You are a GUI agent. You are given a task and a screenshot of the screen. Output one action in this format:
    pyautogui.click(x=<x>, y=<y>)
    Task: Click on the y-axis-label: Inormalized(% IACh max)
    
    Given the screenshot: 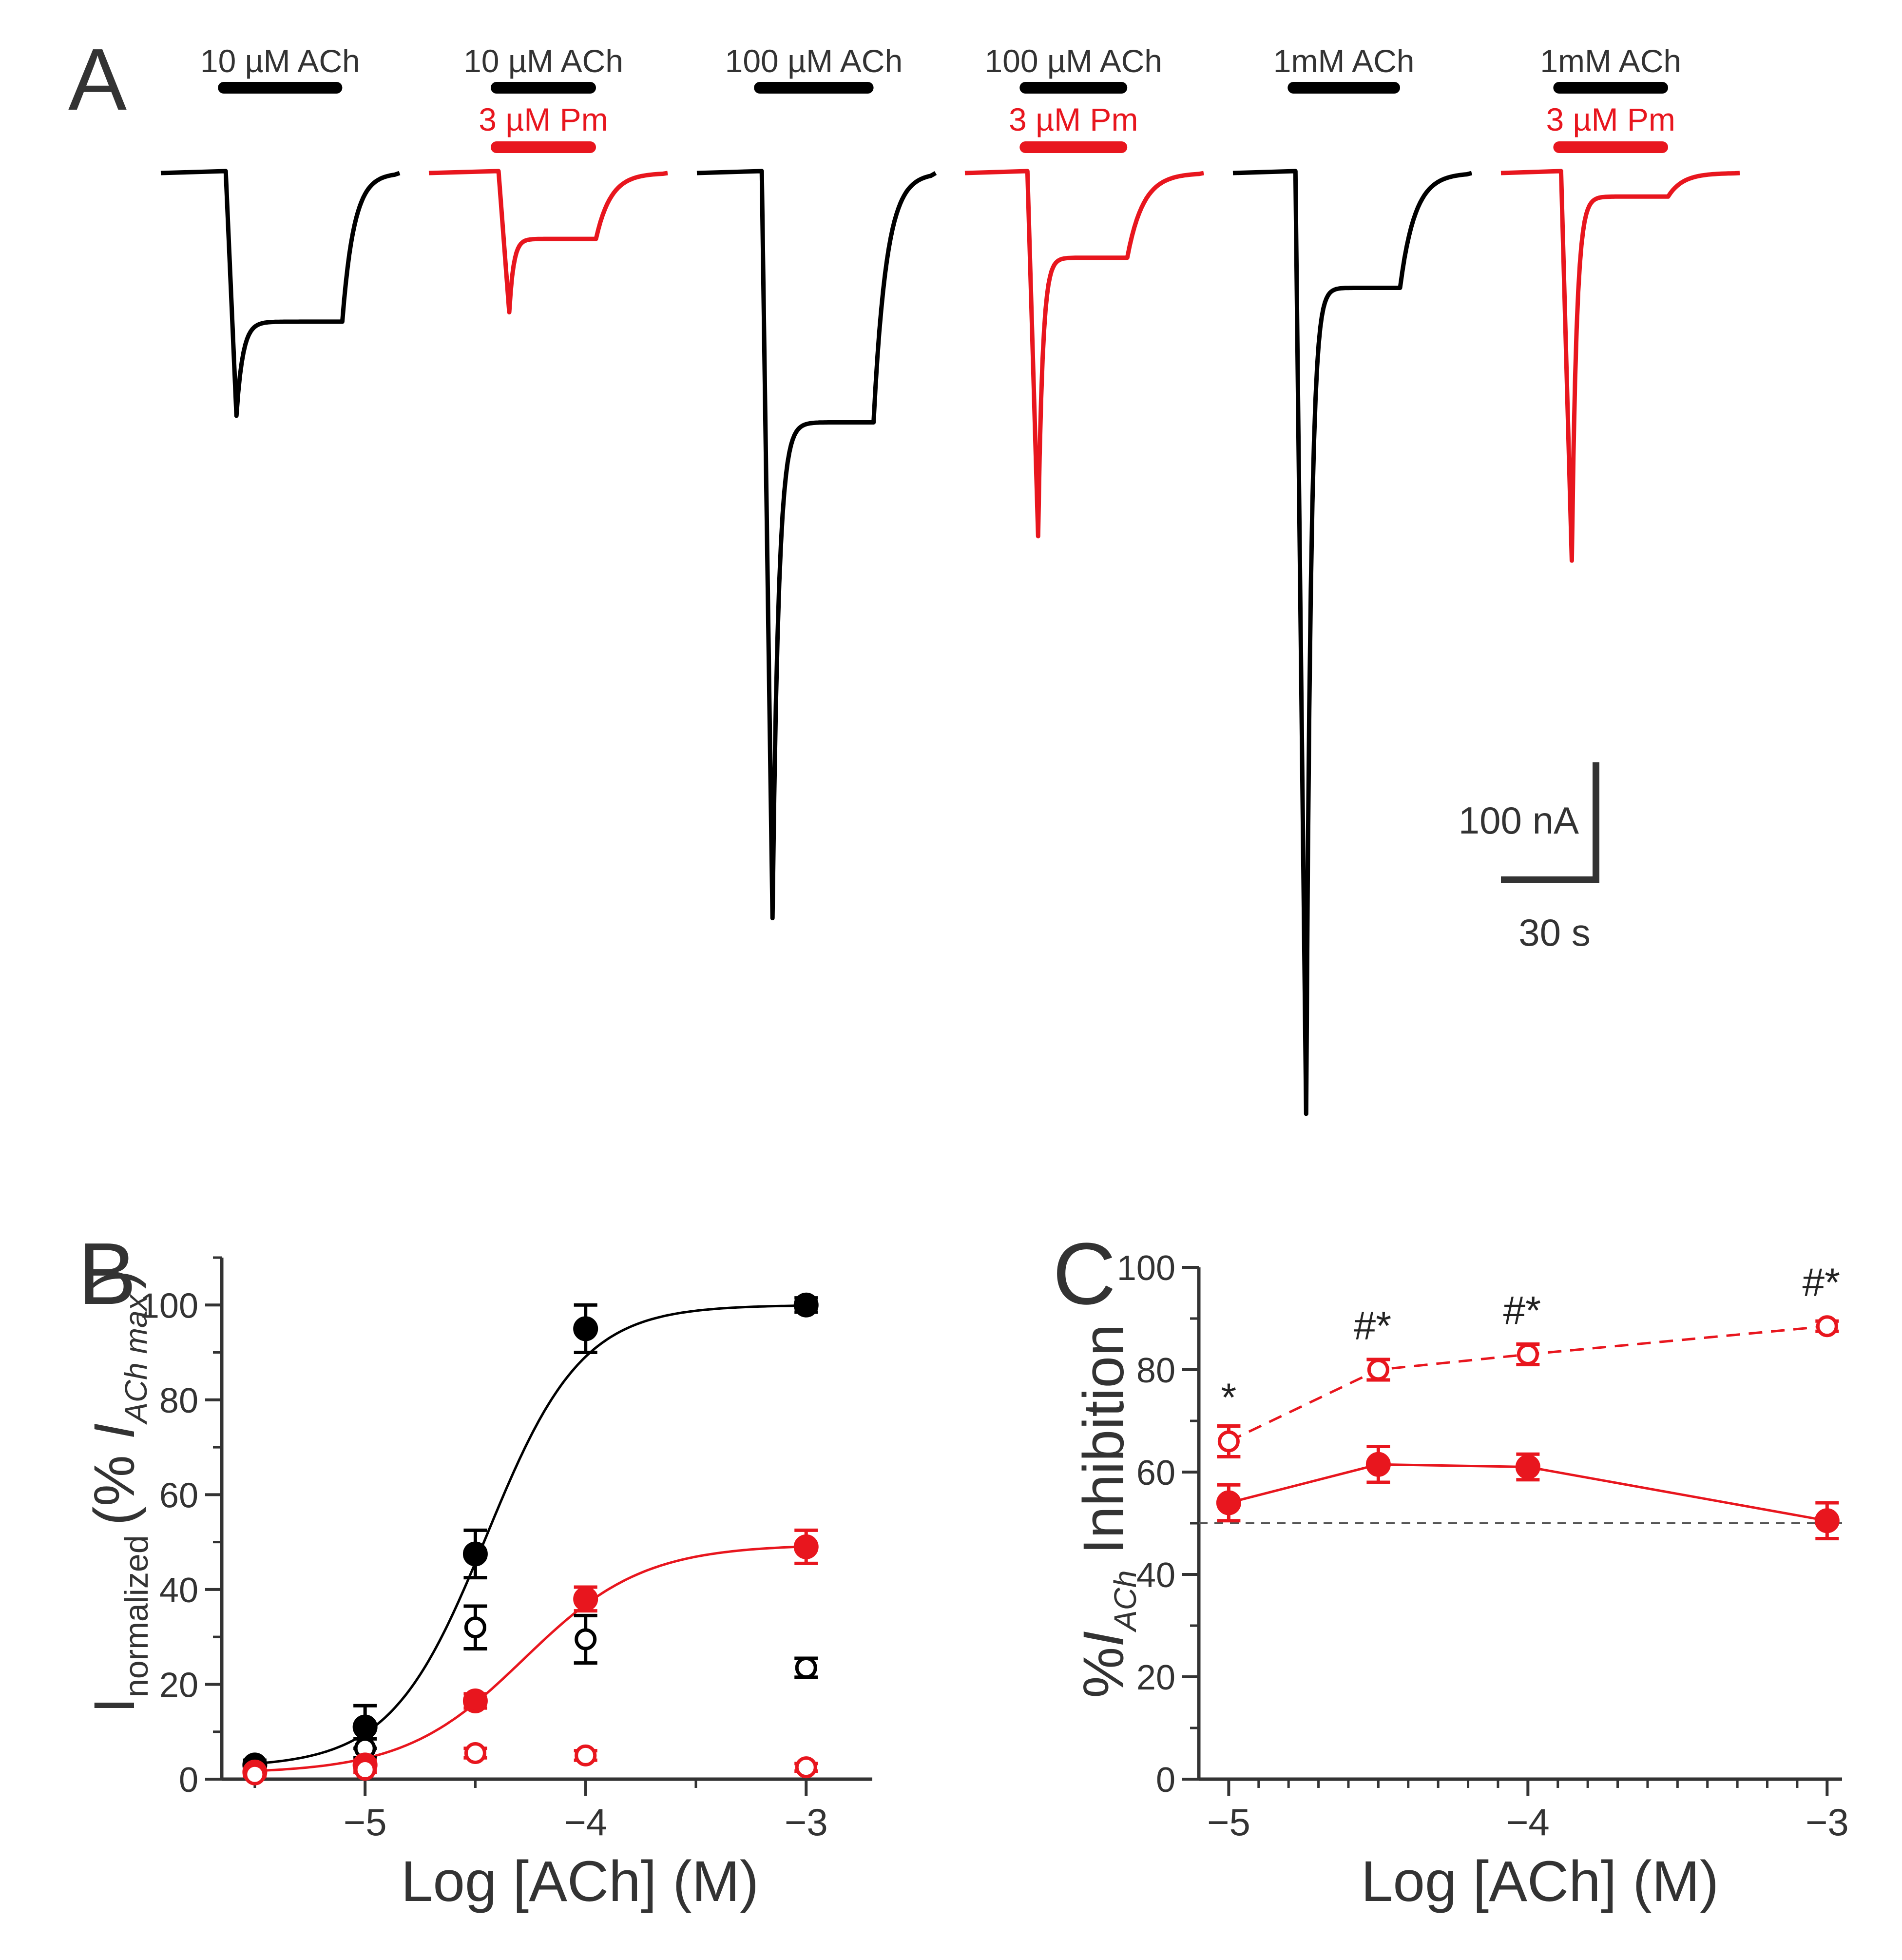 What is the action you would take?
    pyautogui.click(x=118, y=1491)
    